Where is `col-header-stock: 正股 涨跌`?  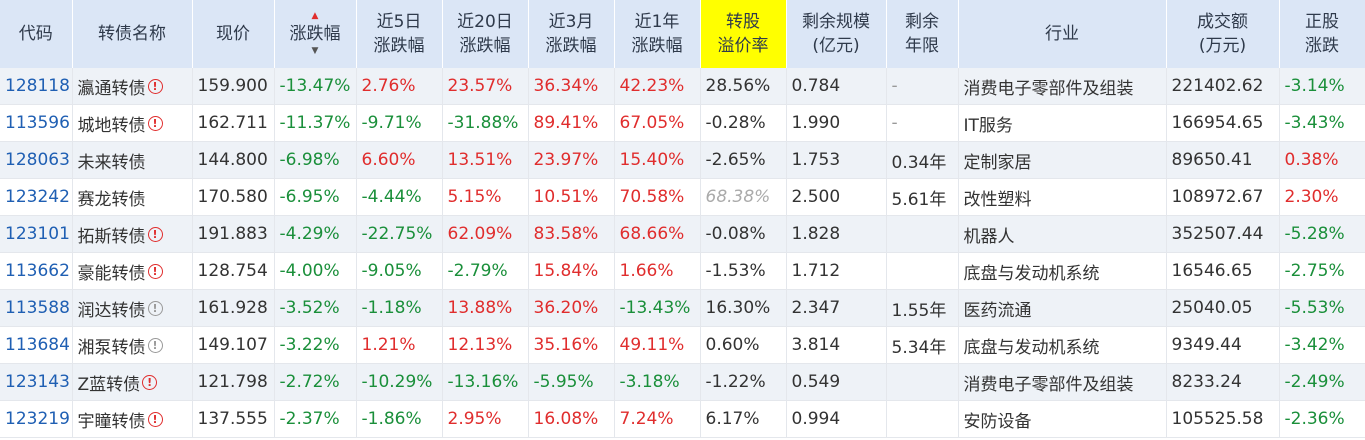 col-header-stock: 正股 涨跌 is located at coordinates (1322, 34).